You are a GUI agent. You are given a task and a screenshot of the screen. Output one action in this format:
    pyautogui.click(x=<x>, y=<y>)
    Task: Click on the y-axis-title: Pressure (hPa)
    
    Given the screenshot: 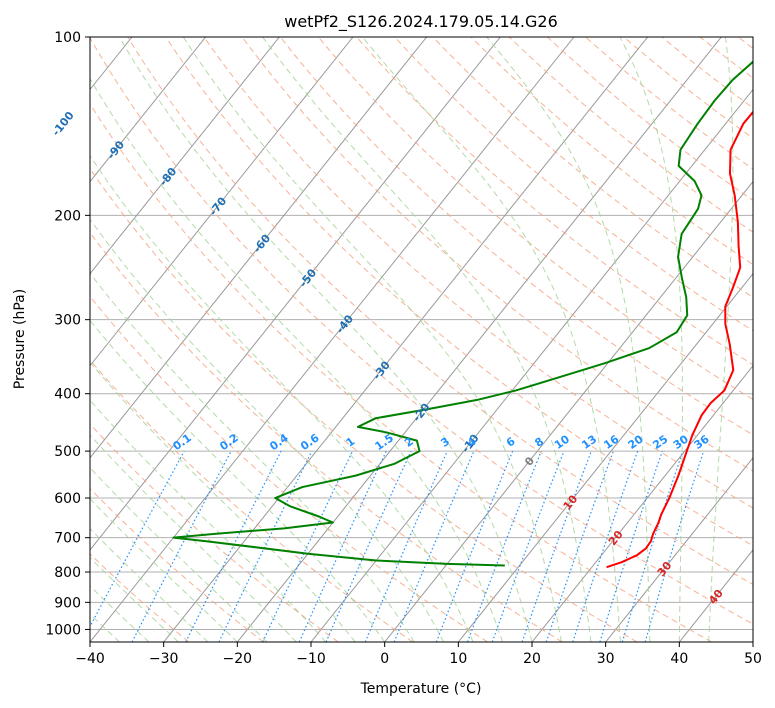 What is the action you would take?
    pyautogui.click(x=20, y=339)
    